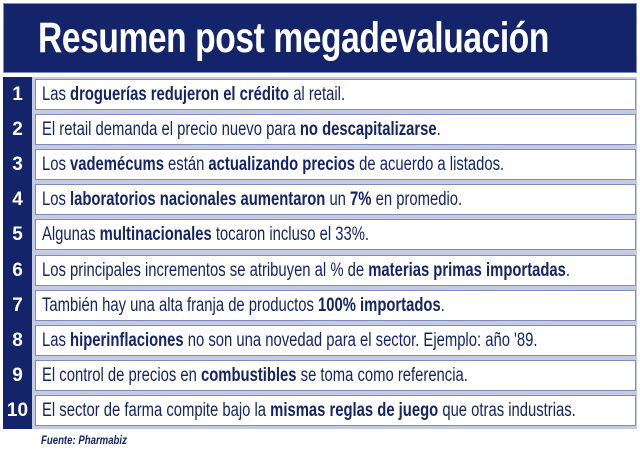  I want to click on bold-segment: droguerías redujeron el crédito, so click(180, 94).